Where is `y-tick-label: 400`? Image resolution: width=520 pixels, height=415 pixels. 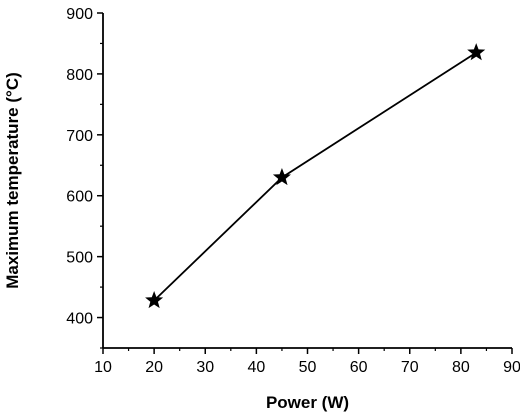
y-tick-label: 400 is located at coordinates (79, 319).